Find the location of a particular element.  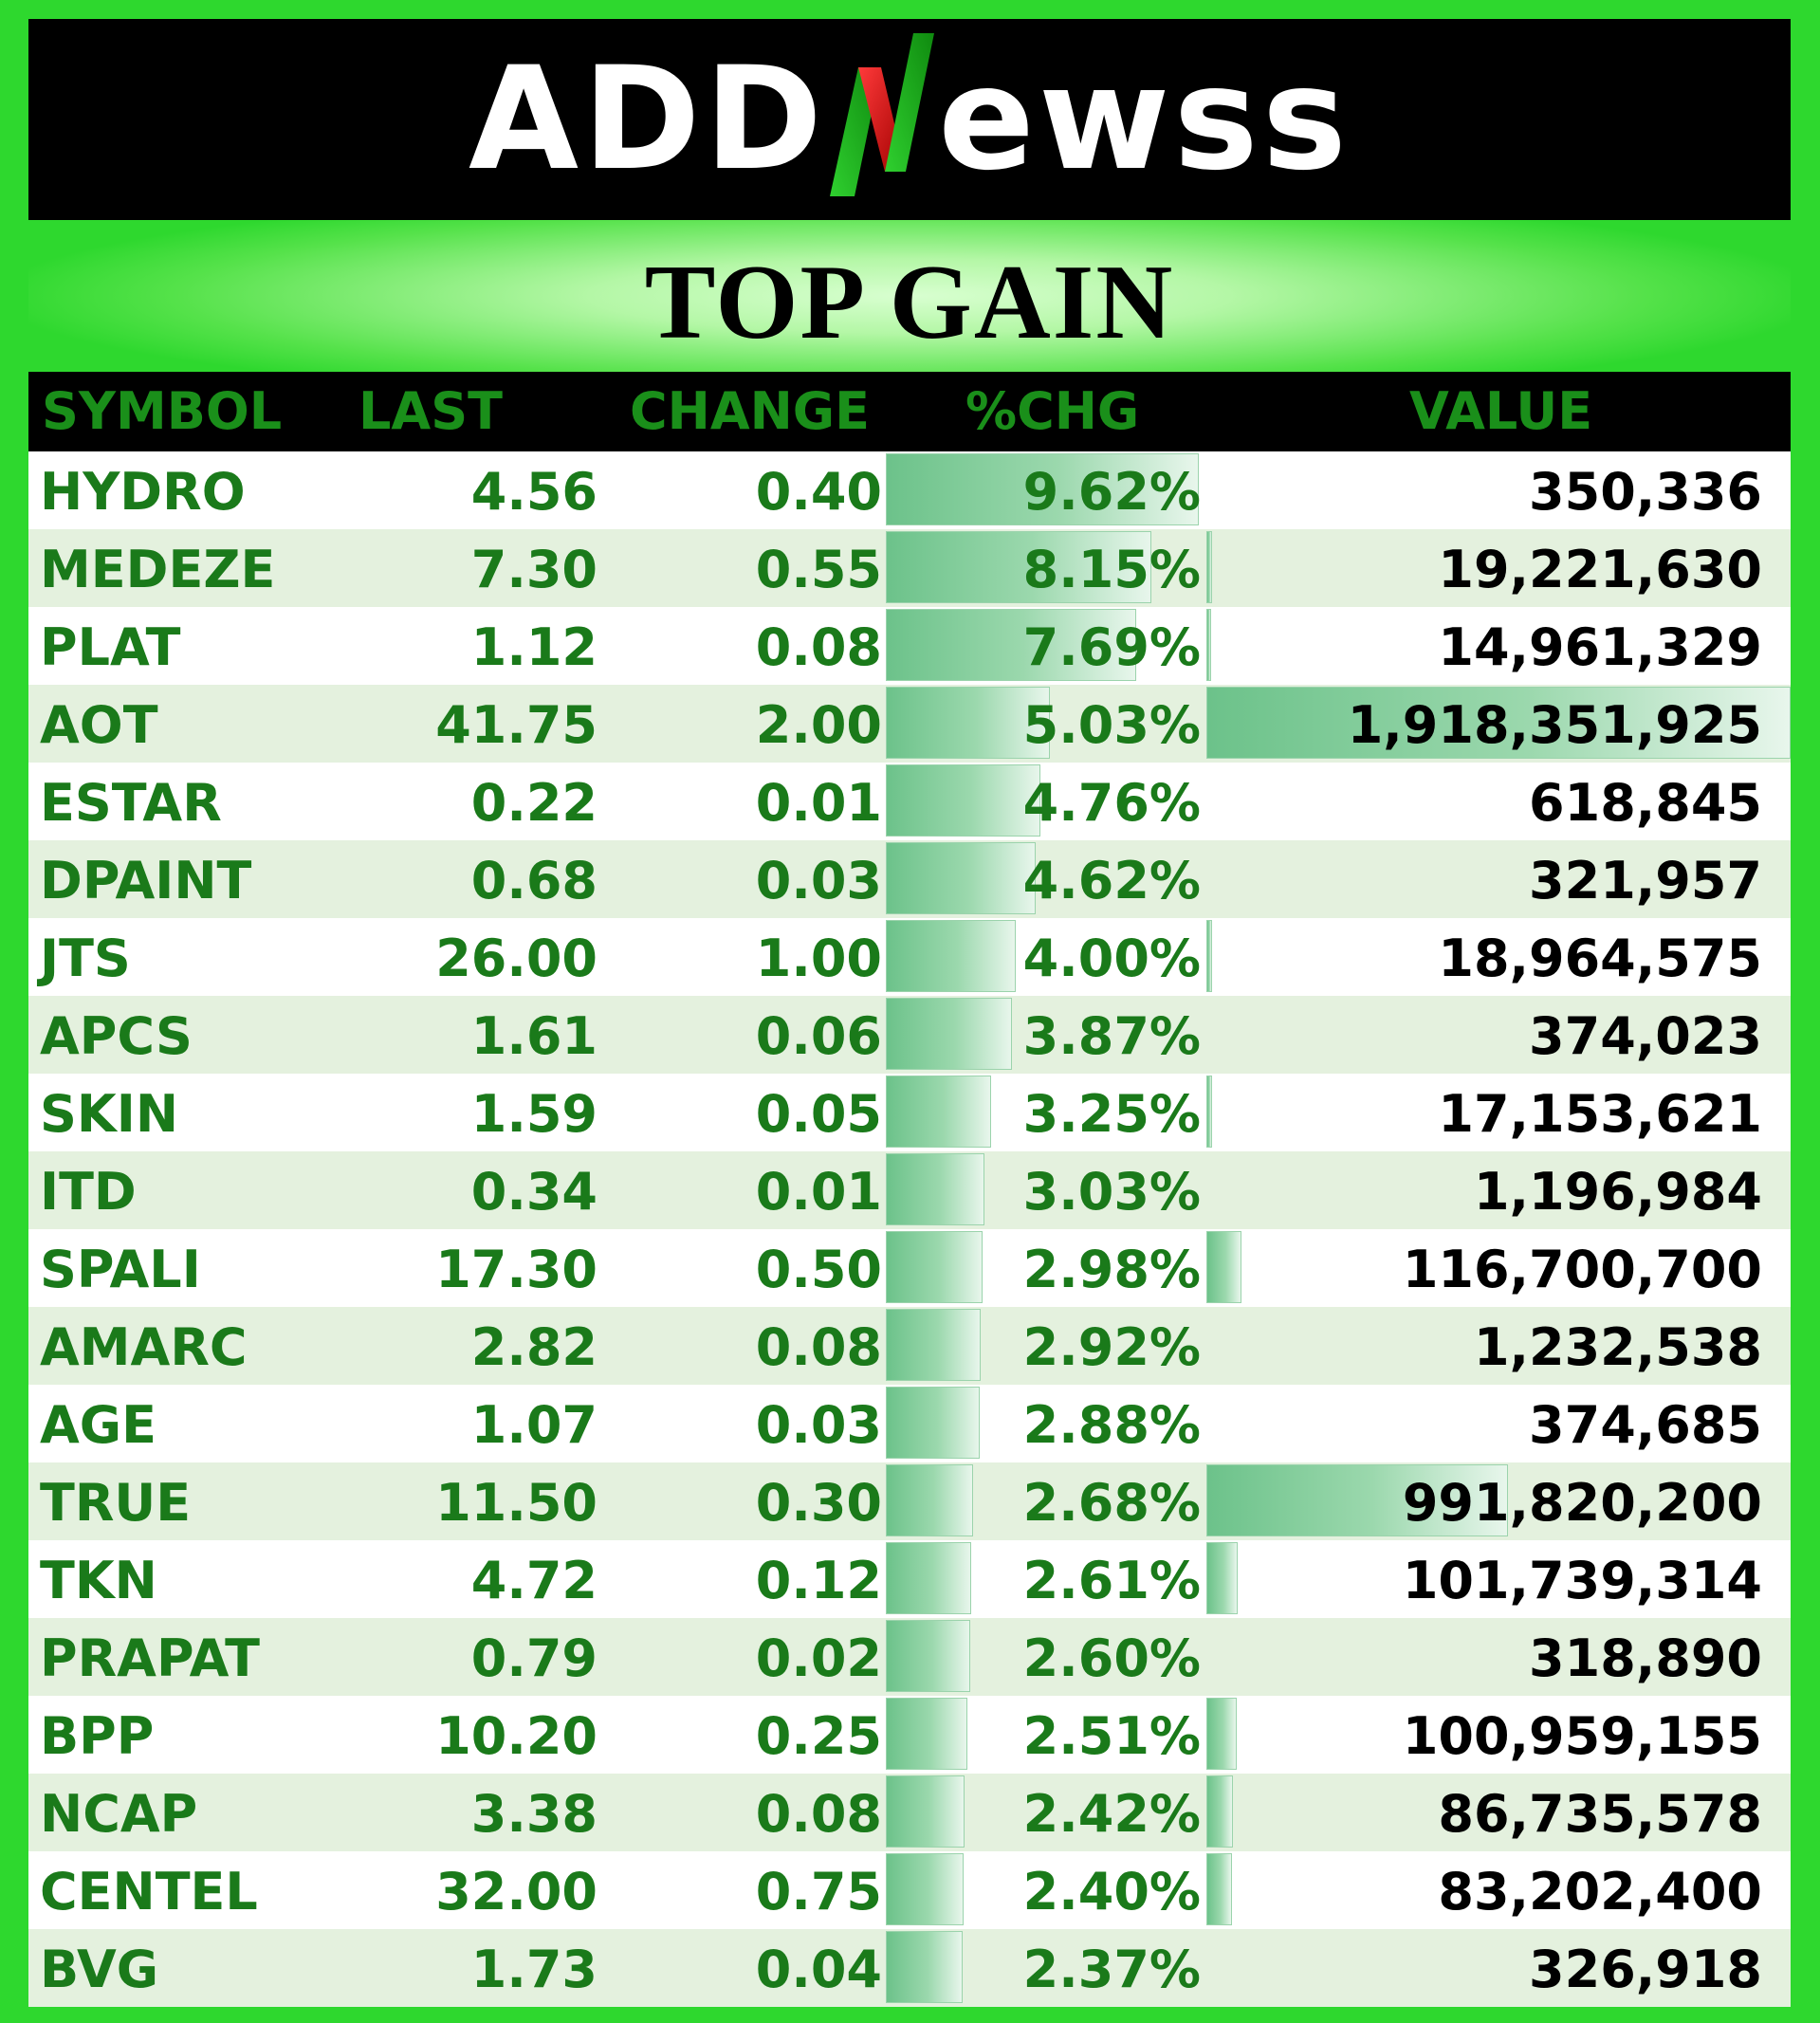

pct-change-cell: 8.15% is located at coordinates (1112, 569).